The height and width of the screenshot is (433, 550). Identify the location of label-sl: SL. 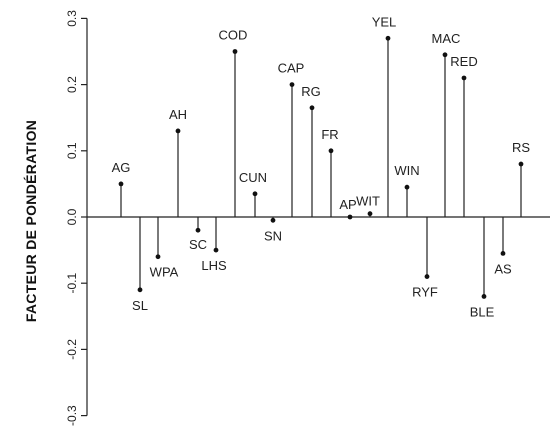
(140, 305).